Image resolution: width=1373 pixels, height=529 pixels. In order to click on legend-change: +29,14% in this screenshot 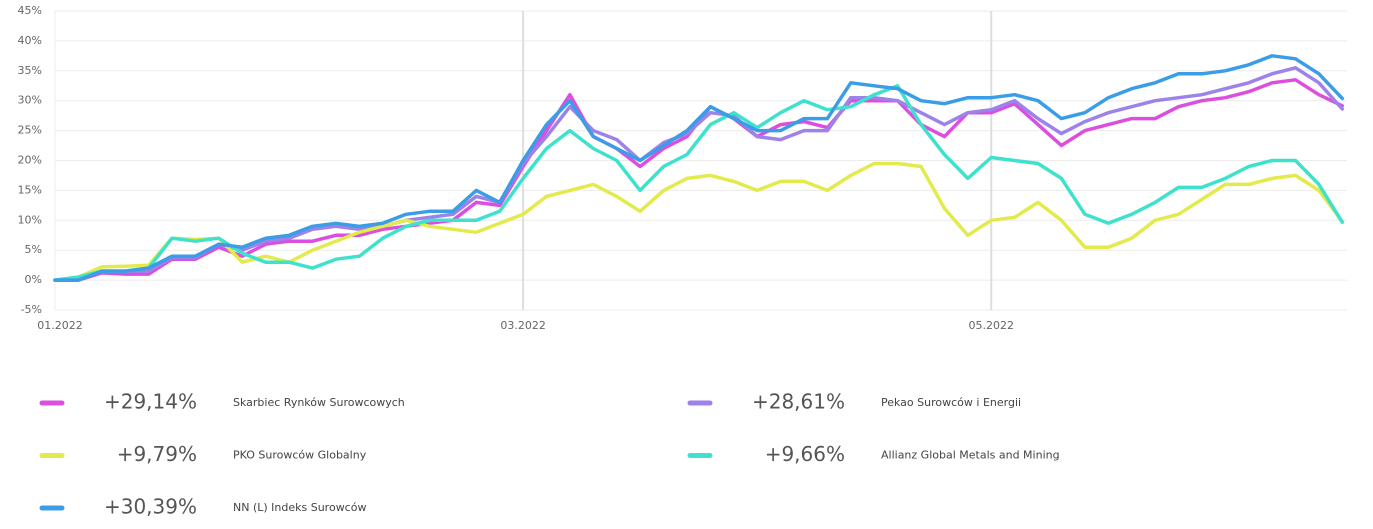, I will do `click(150, 402)`.